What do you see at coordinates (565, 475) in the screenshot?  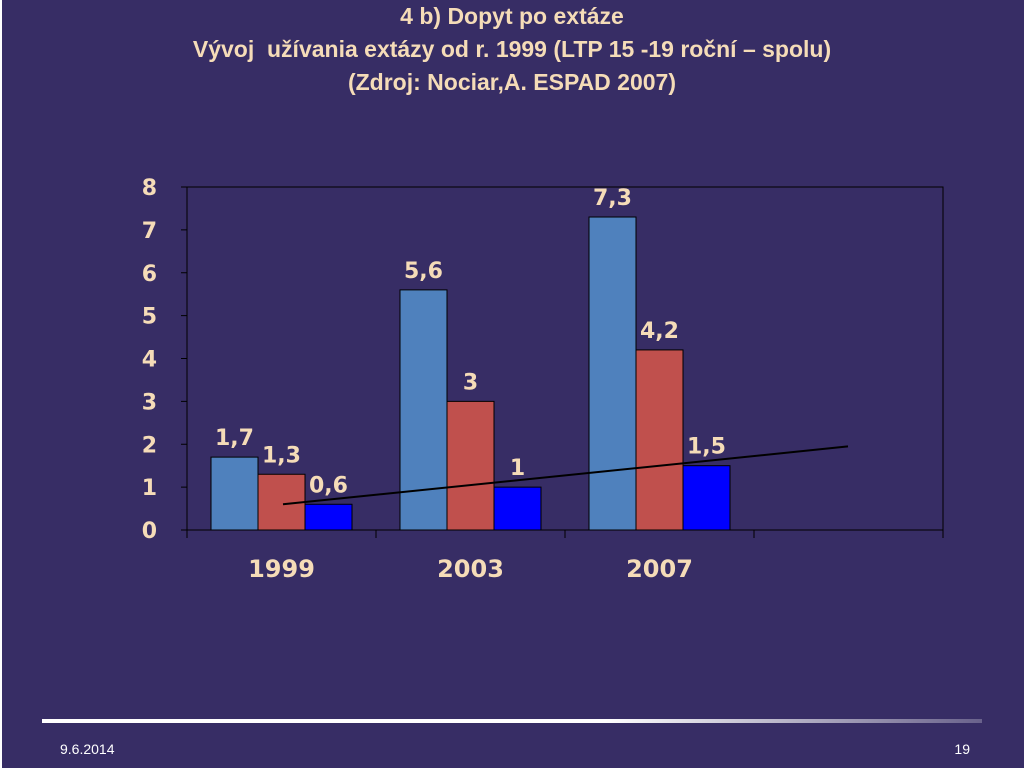 I see `trendline` at bounding box center [565, 475].